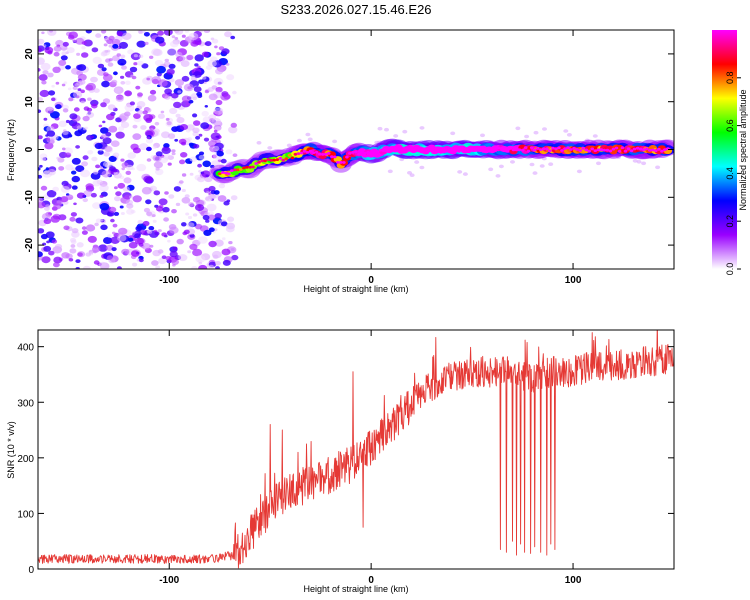 This screenshot has height=600, width=750. I want to click on spectrogram-x-tick-label: 100, so click(573, 280).